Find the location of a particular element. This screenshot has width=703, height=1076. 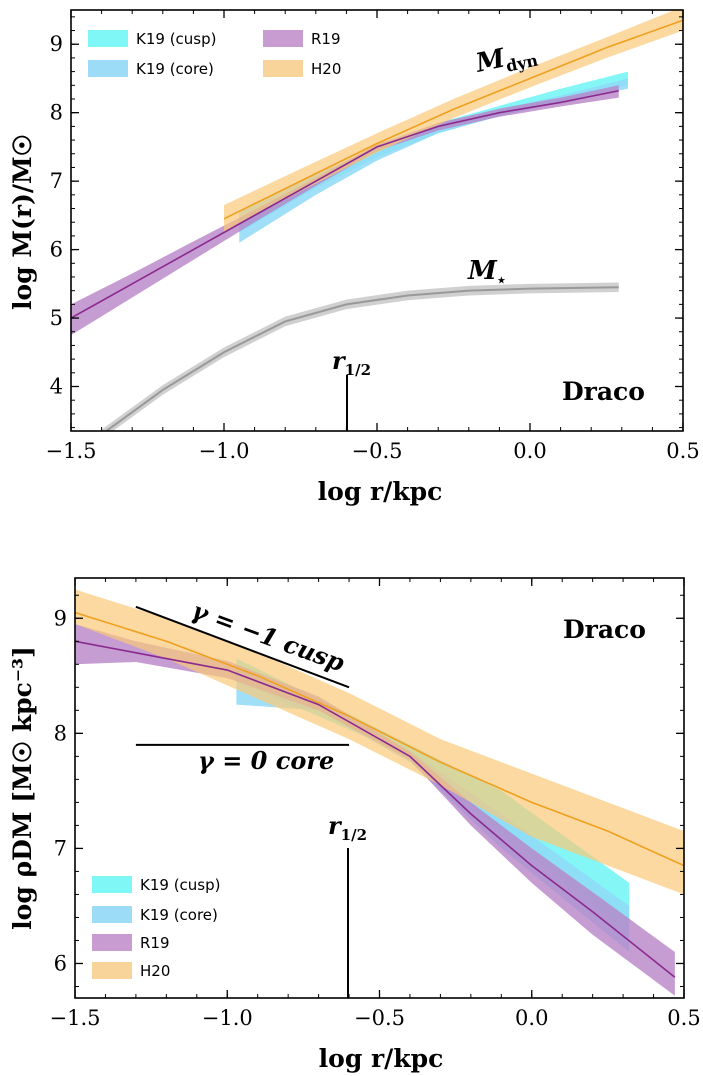

stellar-mass-line is located at coordinates (361, 358).